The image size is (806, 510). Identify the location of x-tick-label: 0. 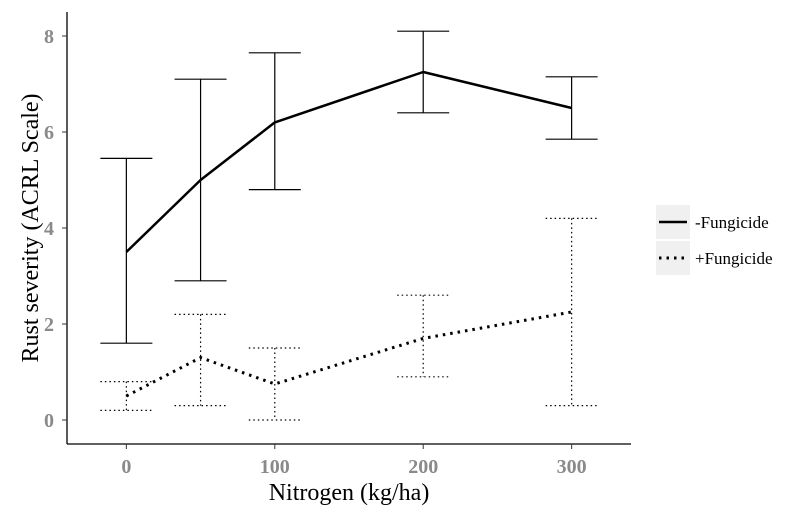
(126, 467).